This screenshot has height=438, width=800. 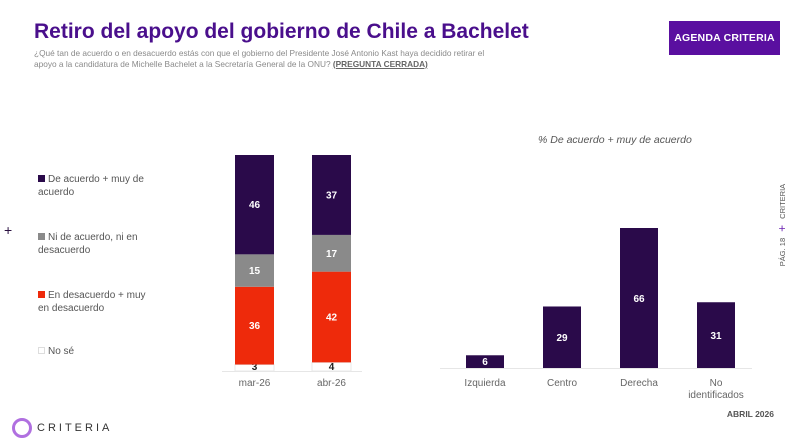 I want to click on data-label: 37, so click(x=332, y=195).